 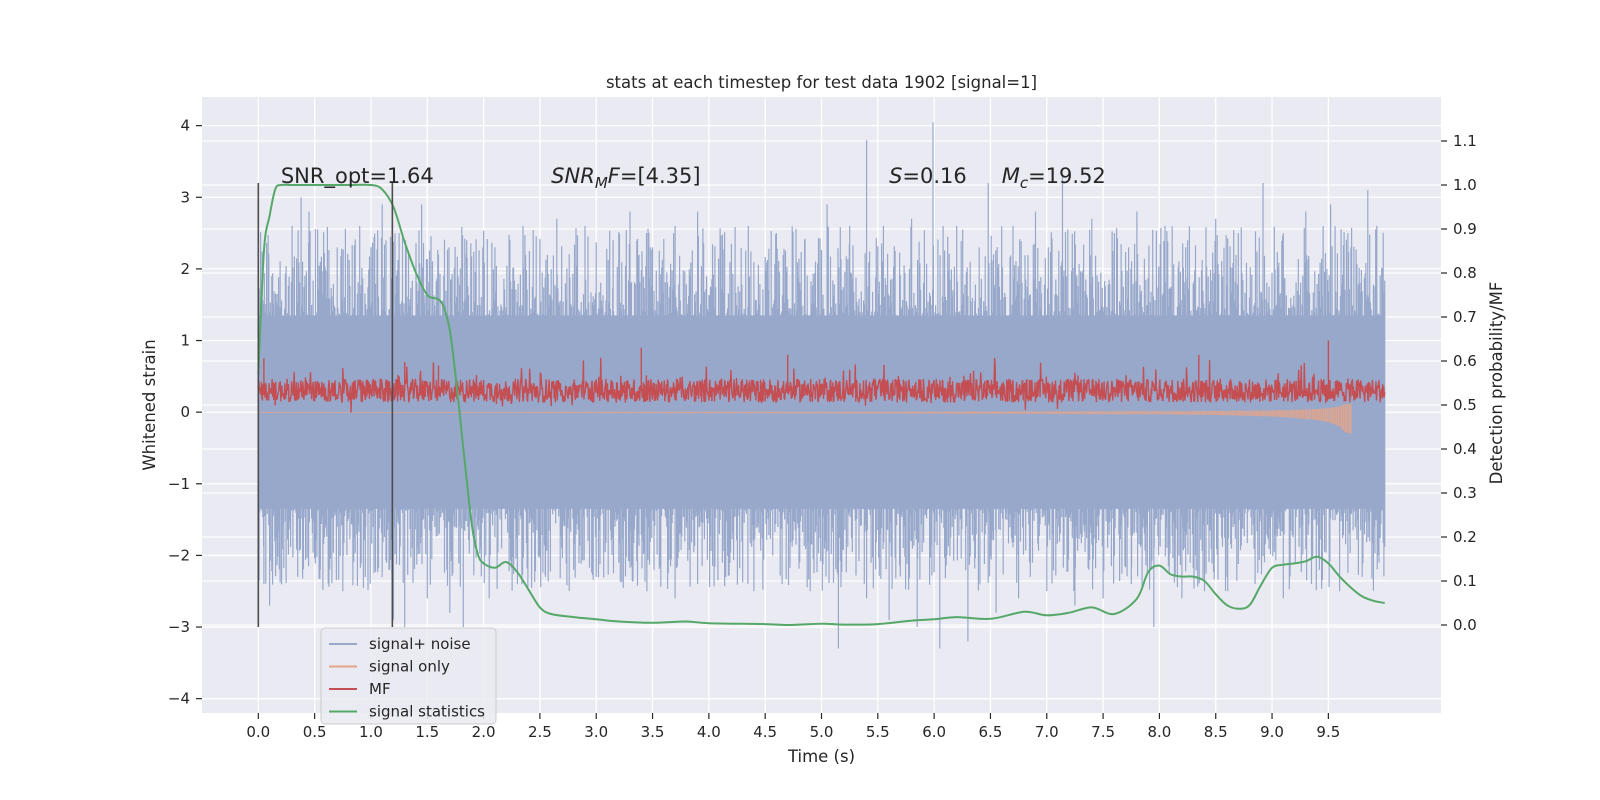 I want to click on x-tick-label: 6.5, so click(x=991, y=732).